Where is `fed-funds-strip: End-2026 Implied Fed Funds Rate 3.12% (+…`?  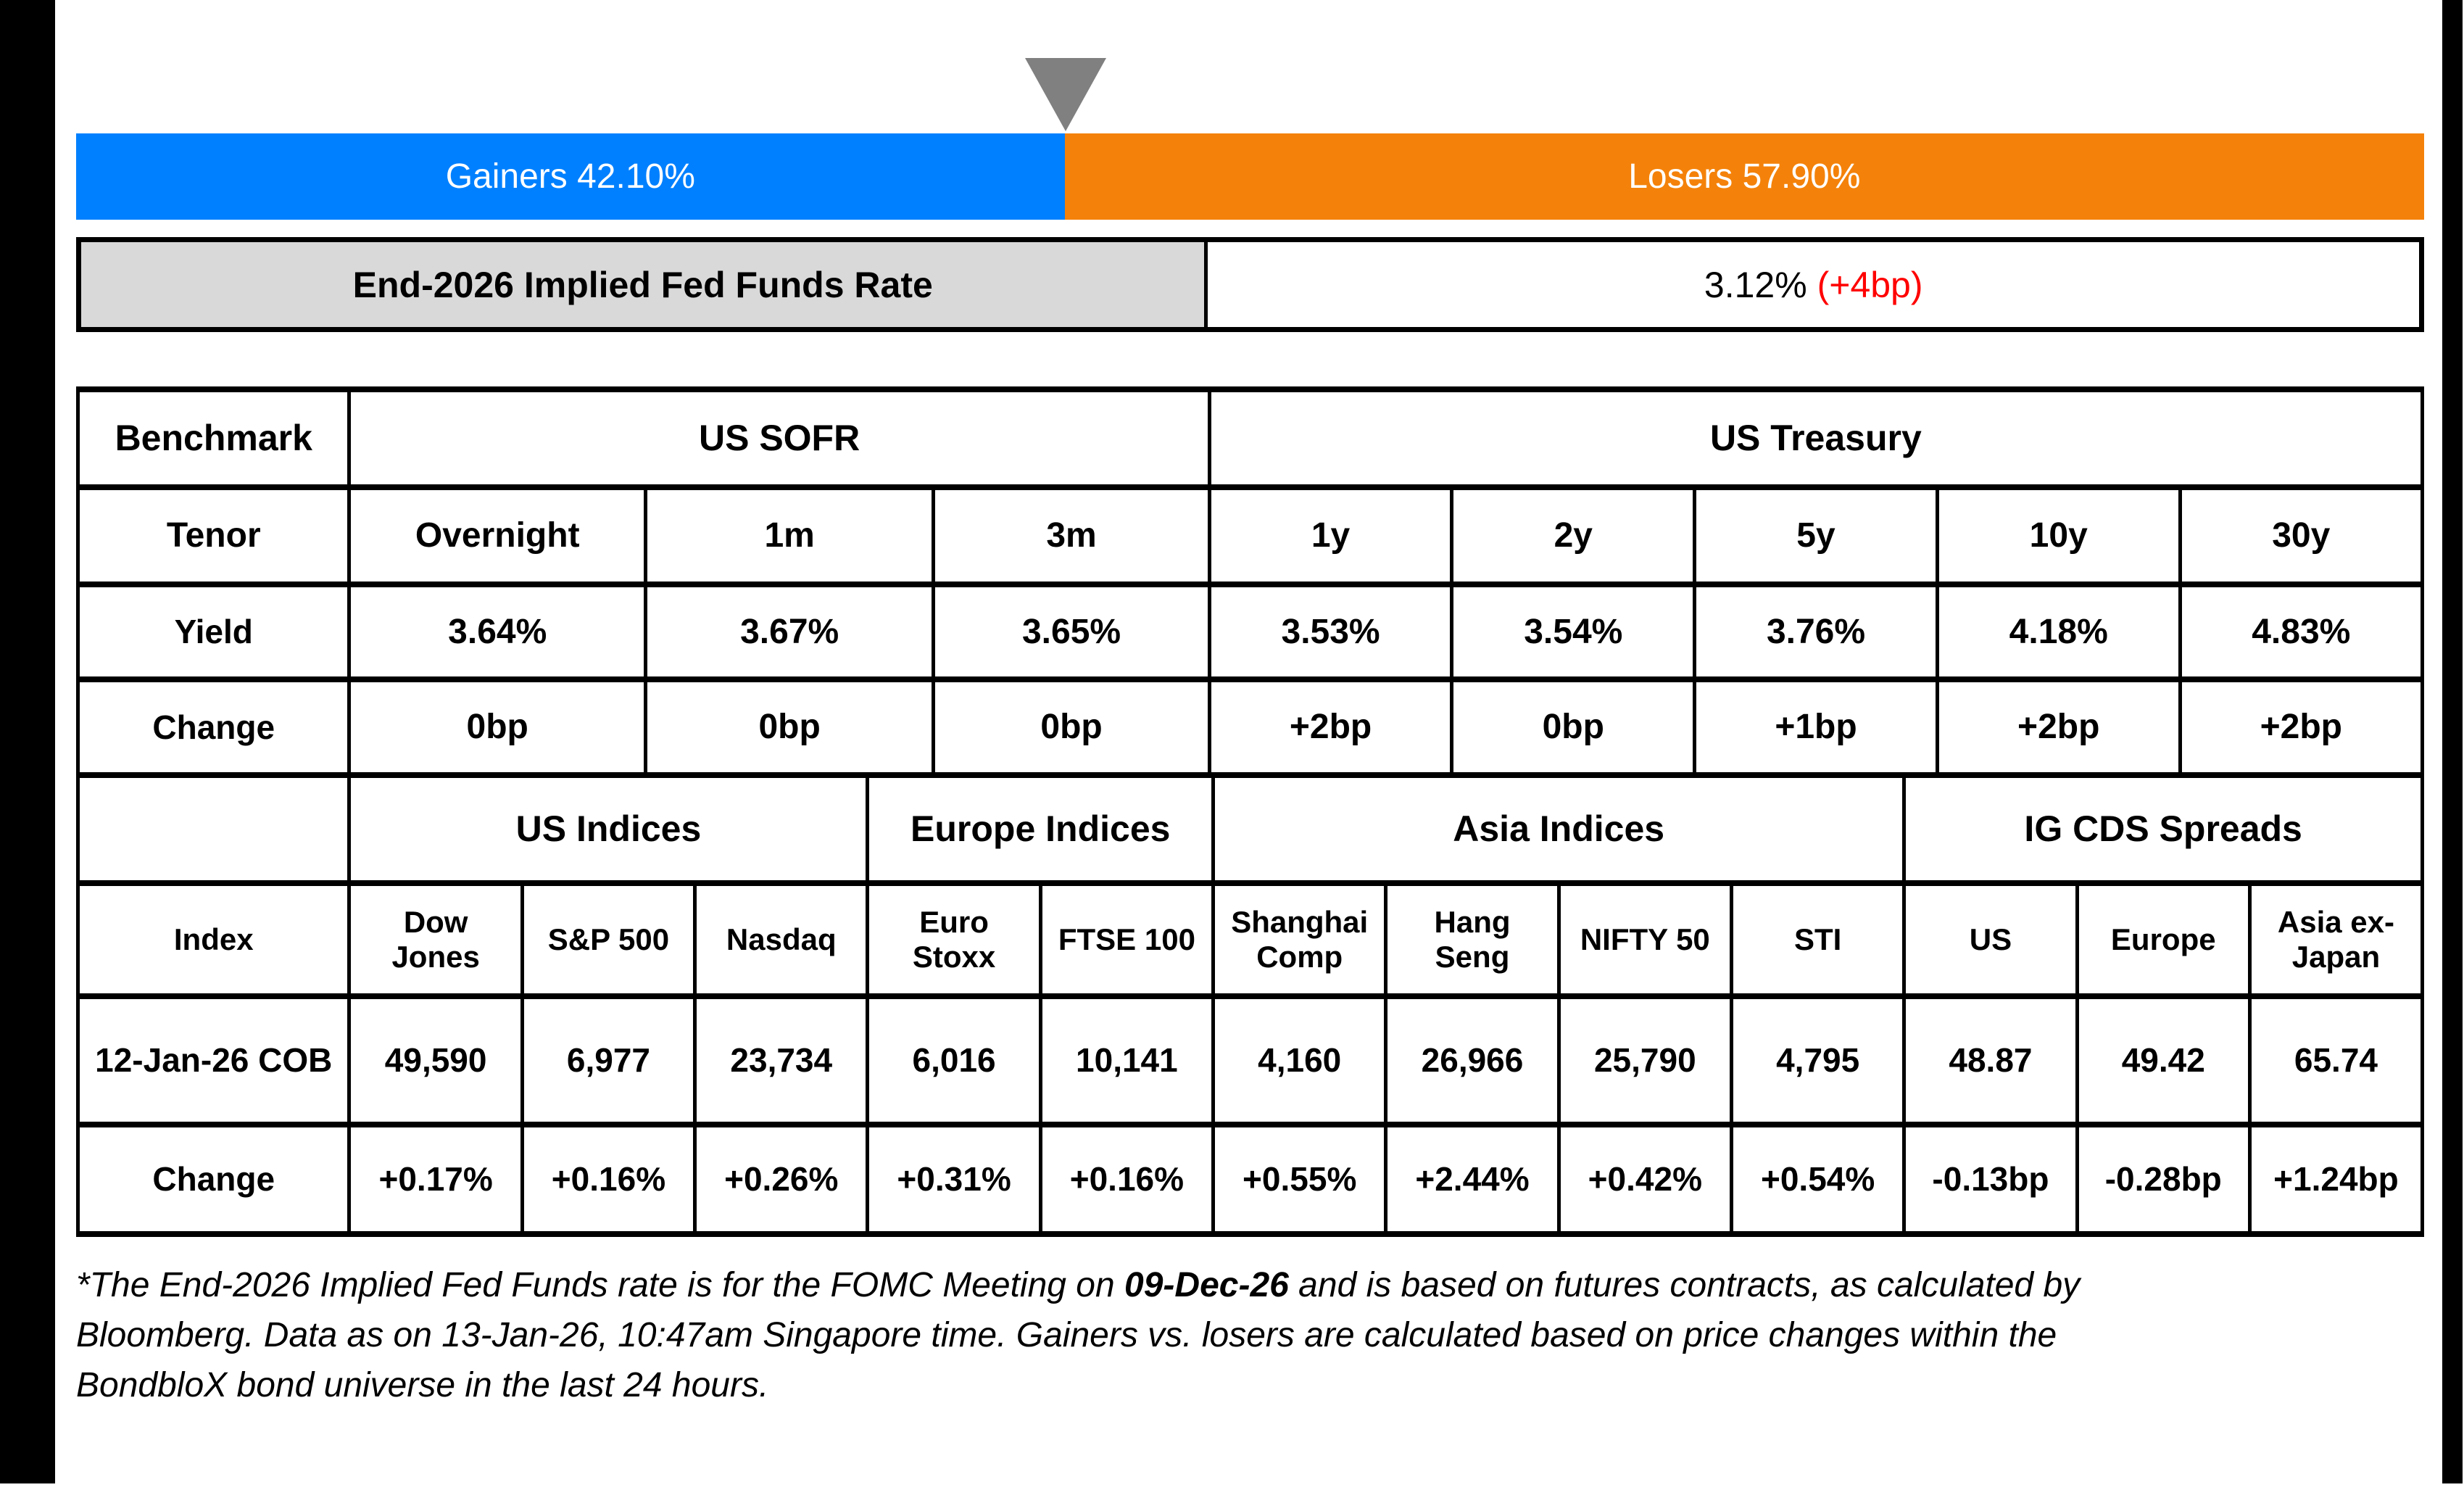
fed-funds-strip: End-2026 Implied Fed Funds Rate 3.12% (+… is located at coordinates (1250, 284).